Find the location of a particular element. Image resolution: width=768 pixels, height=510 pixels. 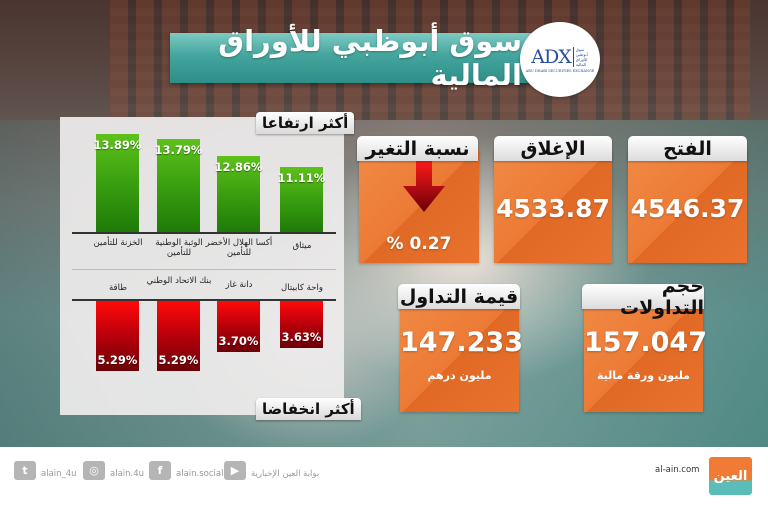

alain-logo-text: العين is located at coordinates (730, 476).